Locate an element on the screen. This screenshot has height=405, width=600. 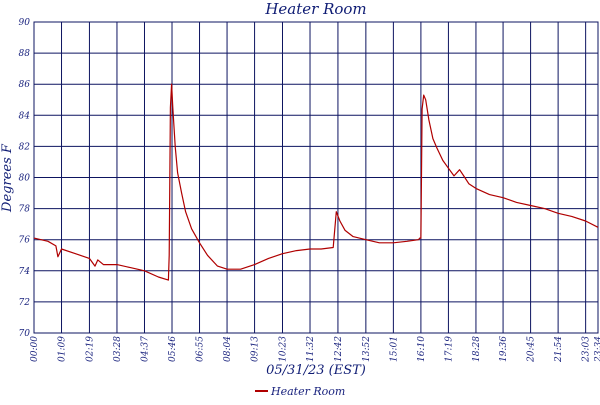
x-tick-label: 10:23 is located at coordinates (283, 349).